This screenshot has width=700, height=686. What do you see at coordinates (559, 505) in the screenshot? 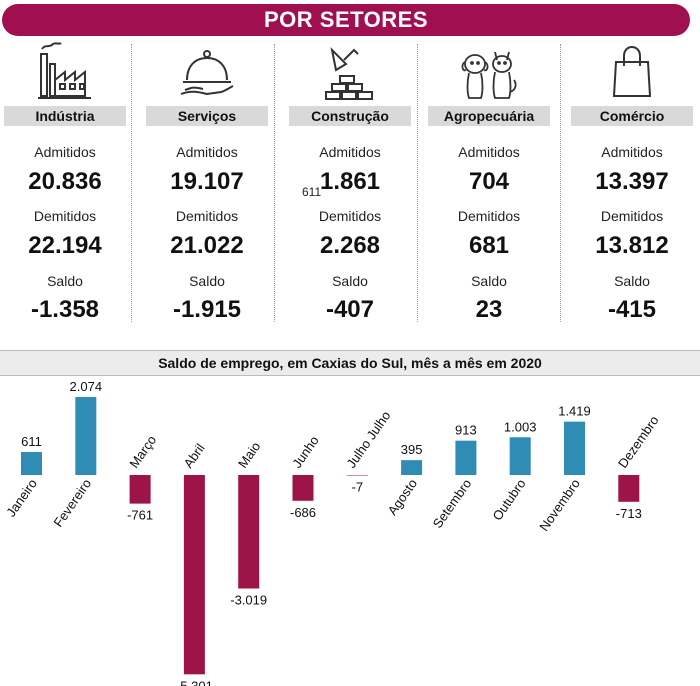
I see `category-label: Novembro` at bounding box center [559, 505].